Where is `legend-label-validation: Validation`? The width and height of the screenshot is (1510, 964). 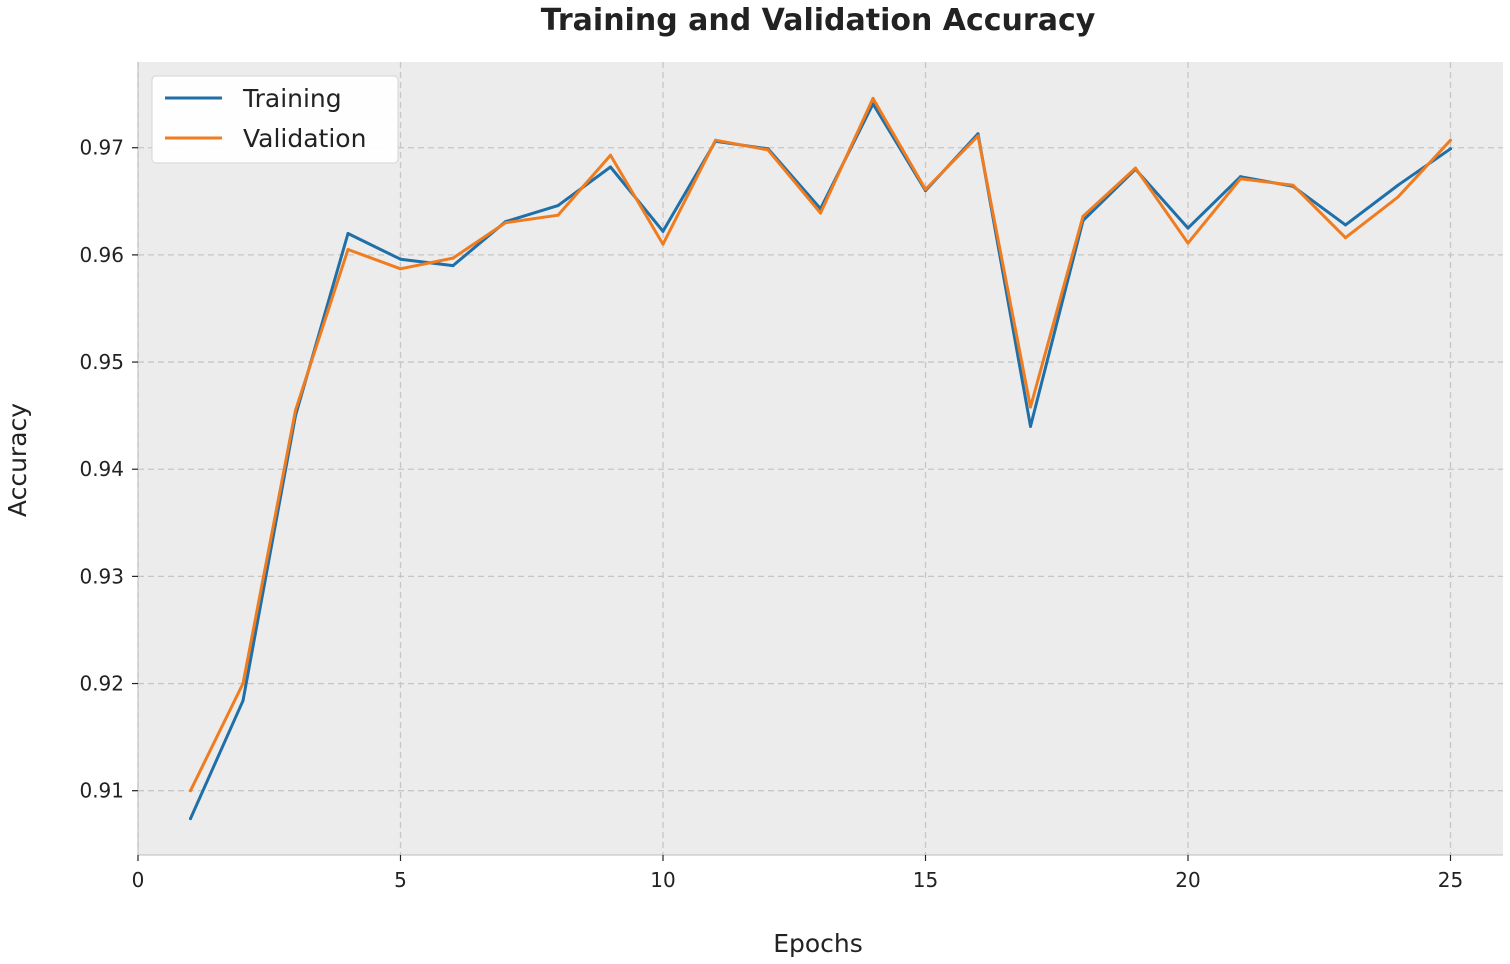 legend-label-validation: Validation is located at coordinates (304, 138).